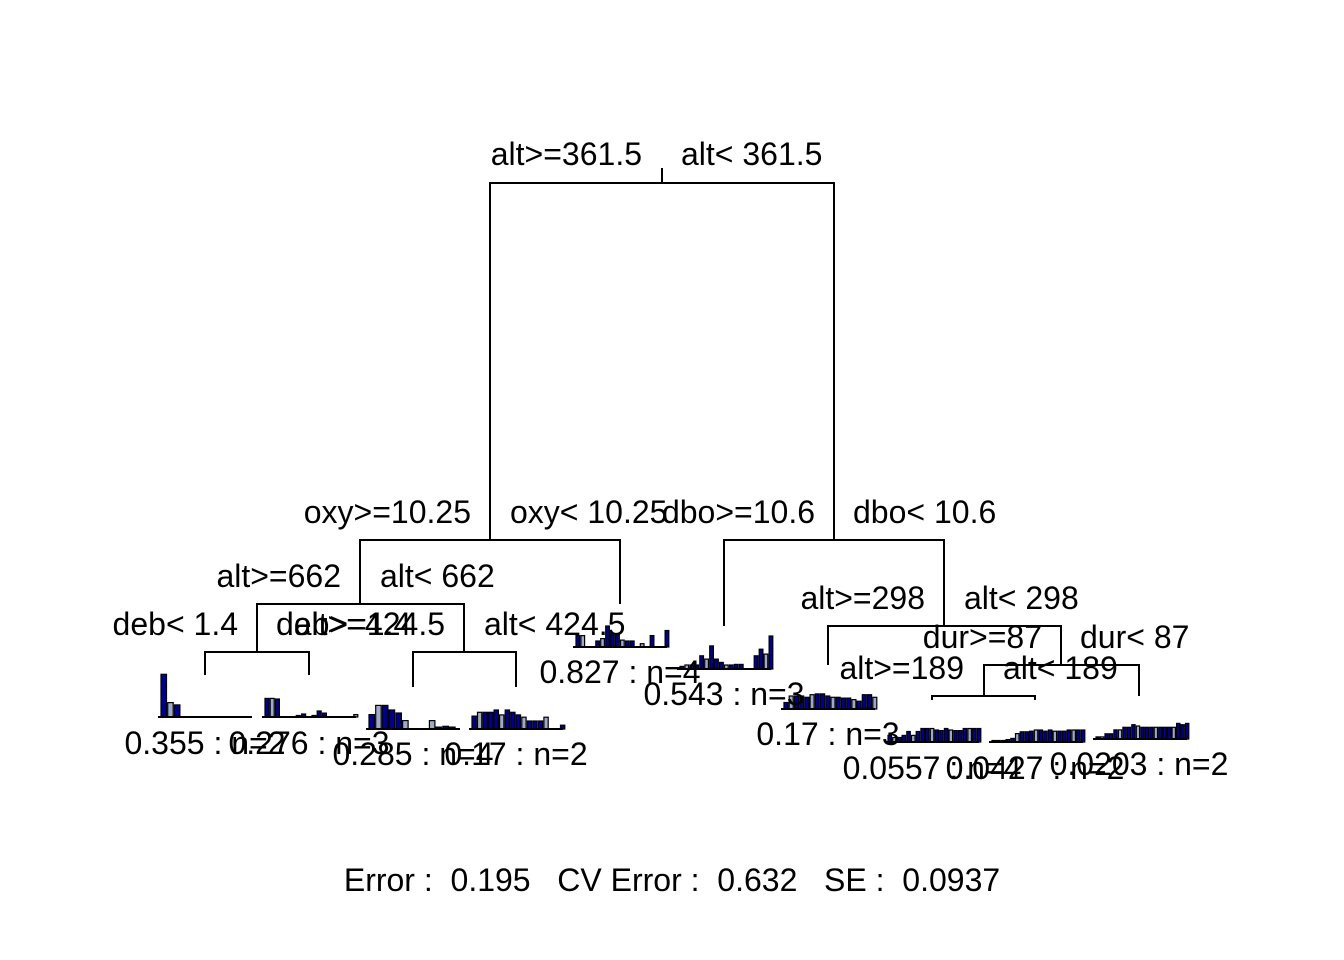 This screenshot has height=960, width=1344. I want to click on split-n3-left: dbo>=10.6, so click(738, 512).